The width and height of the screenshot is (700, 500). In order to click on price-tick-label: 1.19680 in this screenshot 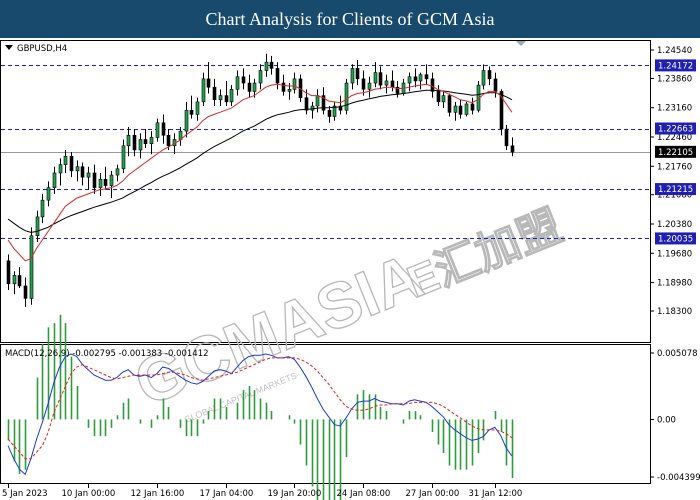, I will do `click(674, 254)`.